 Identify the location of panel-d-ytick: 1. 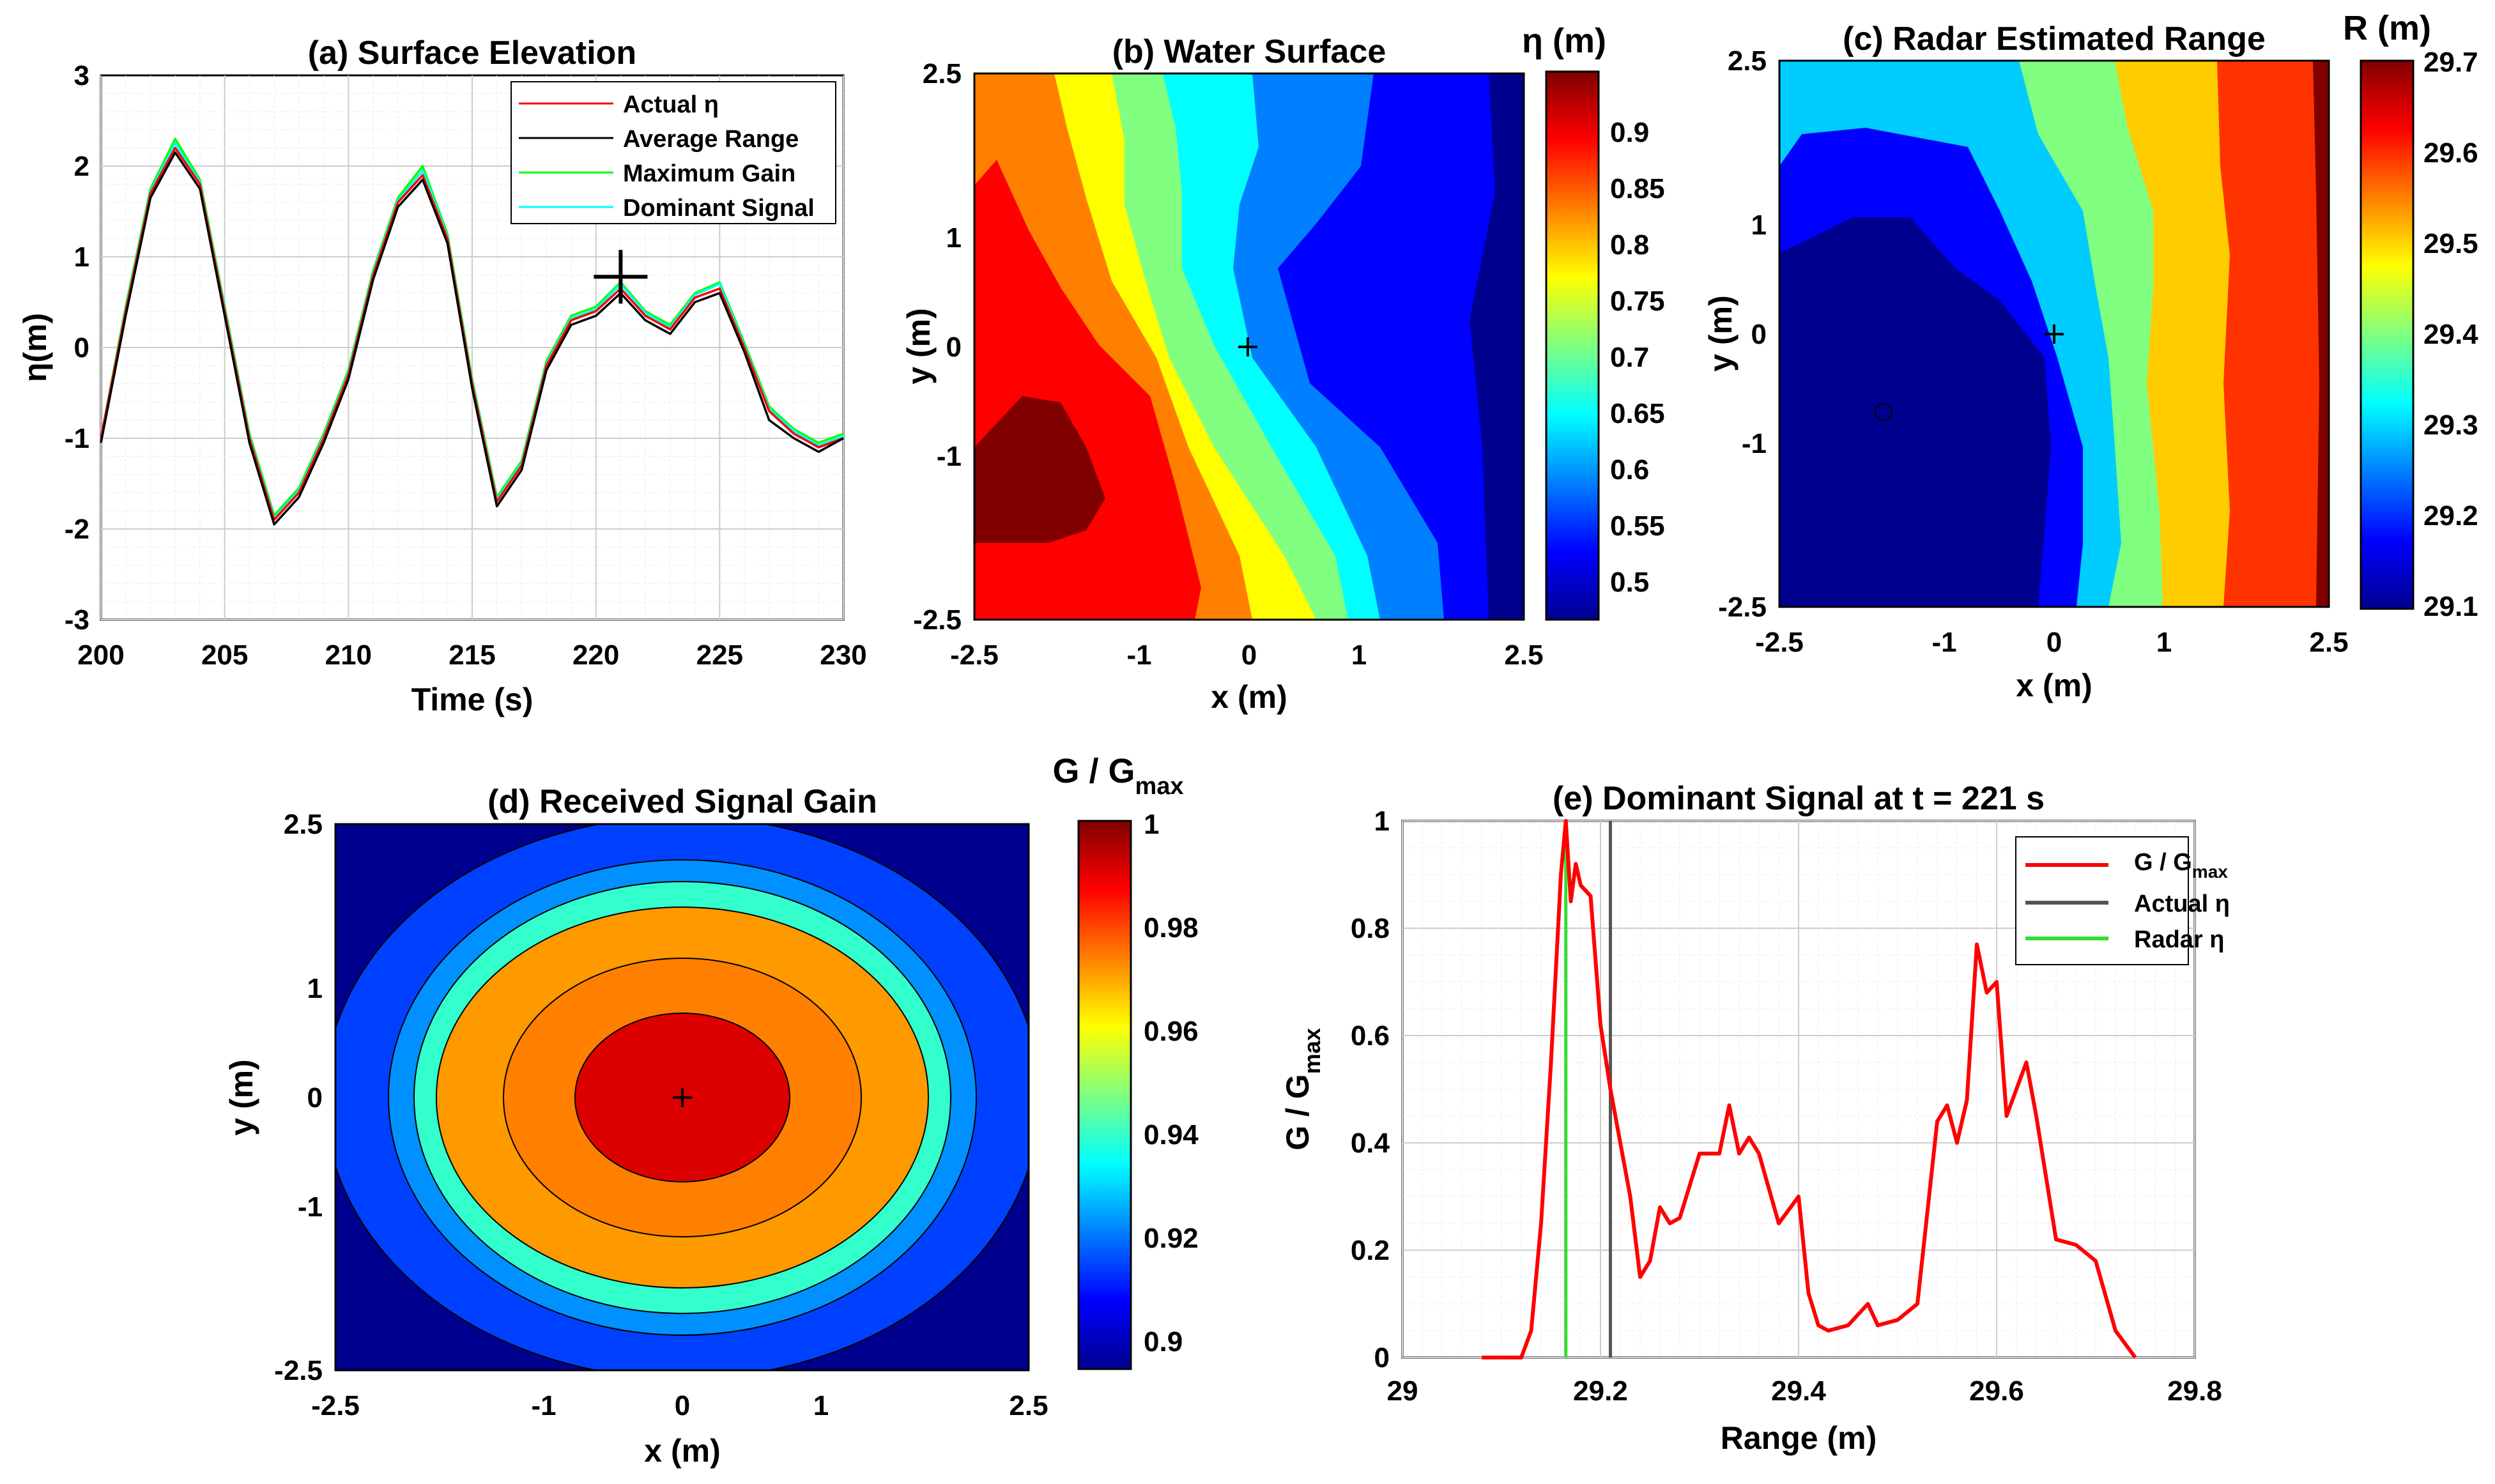
(315, 988).